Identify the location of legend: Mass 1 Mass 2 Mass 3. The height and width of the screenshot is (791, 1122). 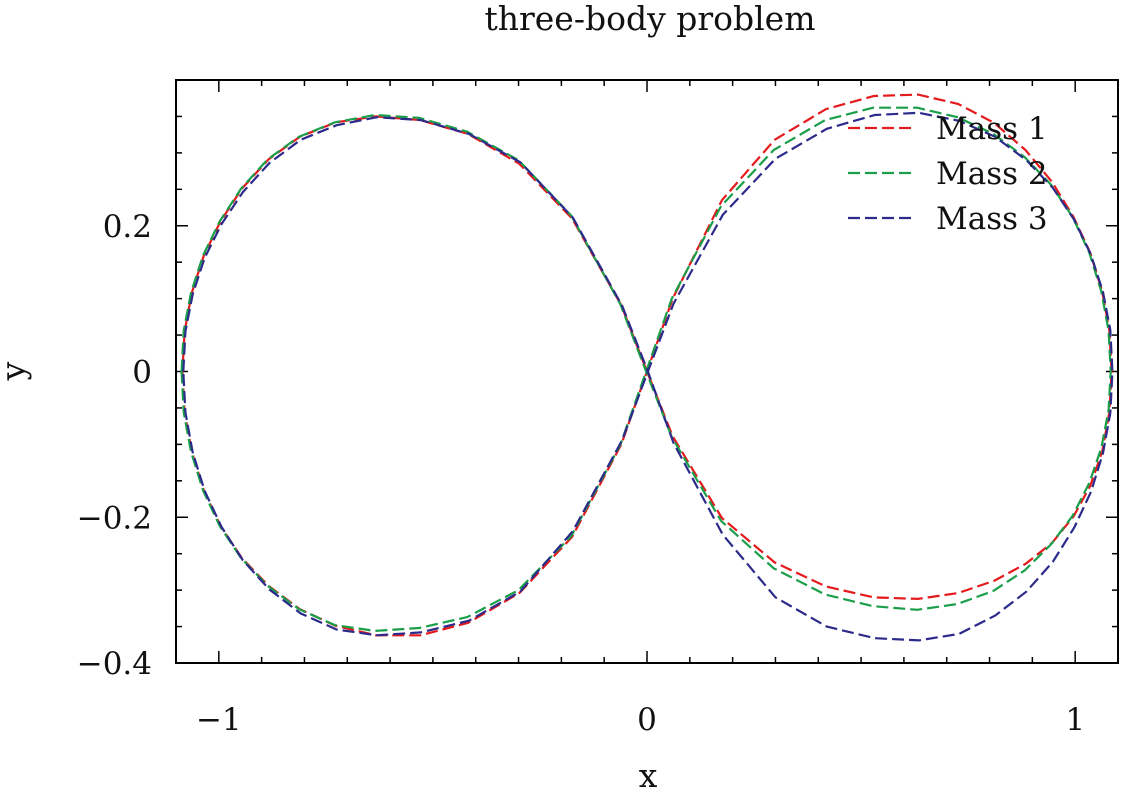
(948, 174).